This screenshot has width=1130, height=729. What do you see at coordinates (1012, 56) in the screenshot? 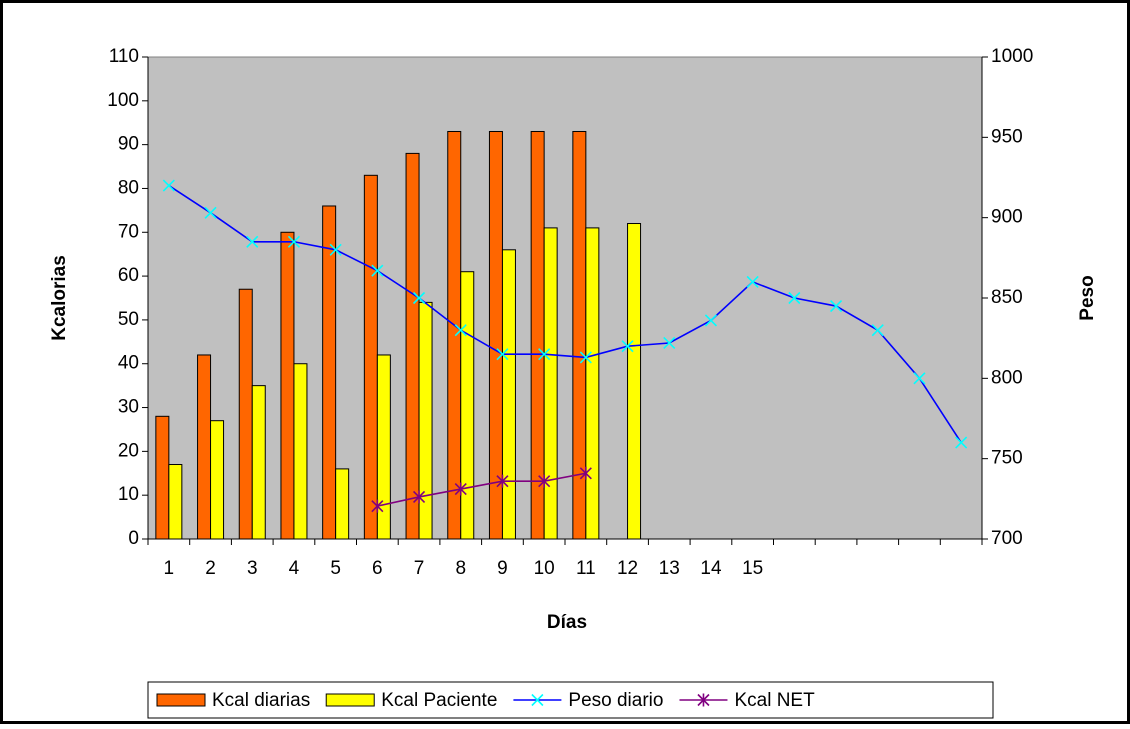
I see `y2-tick-label: 1000` at bounding box center [1012, 56].